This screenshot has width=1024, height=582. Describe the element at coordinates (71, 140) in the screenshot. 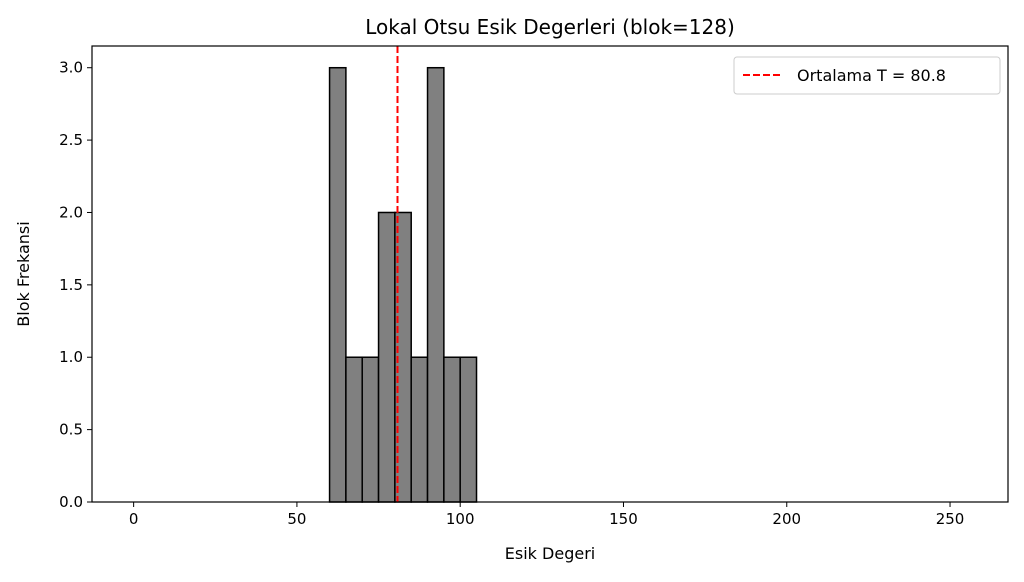

I see `y-tick-label: 2.5` at that location.